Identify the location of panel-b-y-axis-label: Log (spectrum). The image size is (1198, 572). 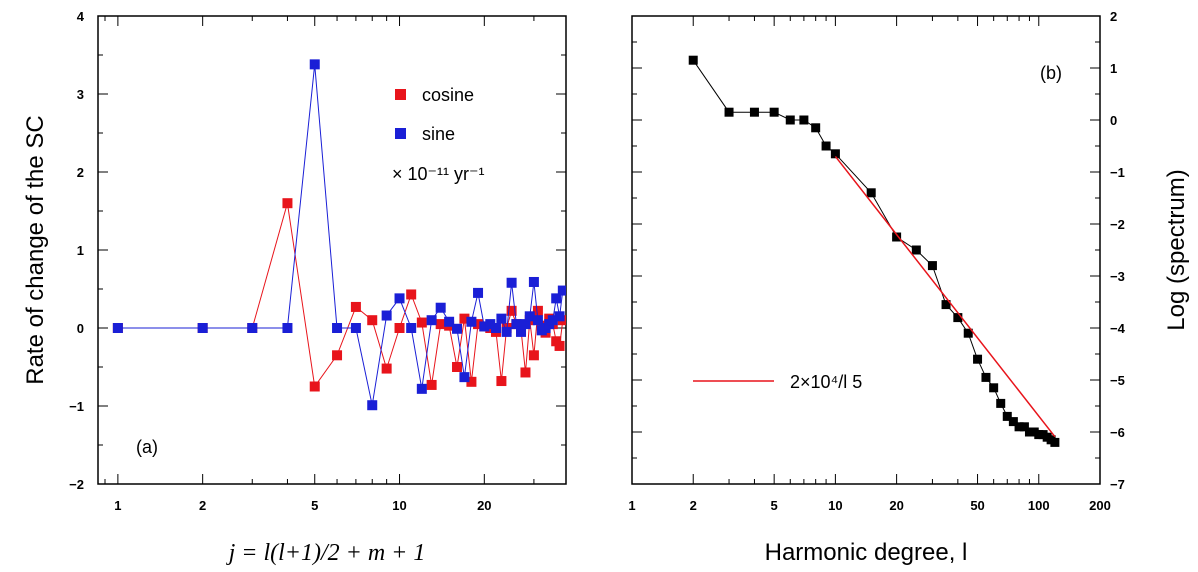
(1176, 249).